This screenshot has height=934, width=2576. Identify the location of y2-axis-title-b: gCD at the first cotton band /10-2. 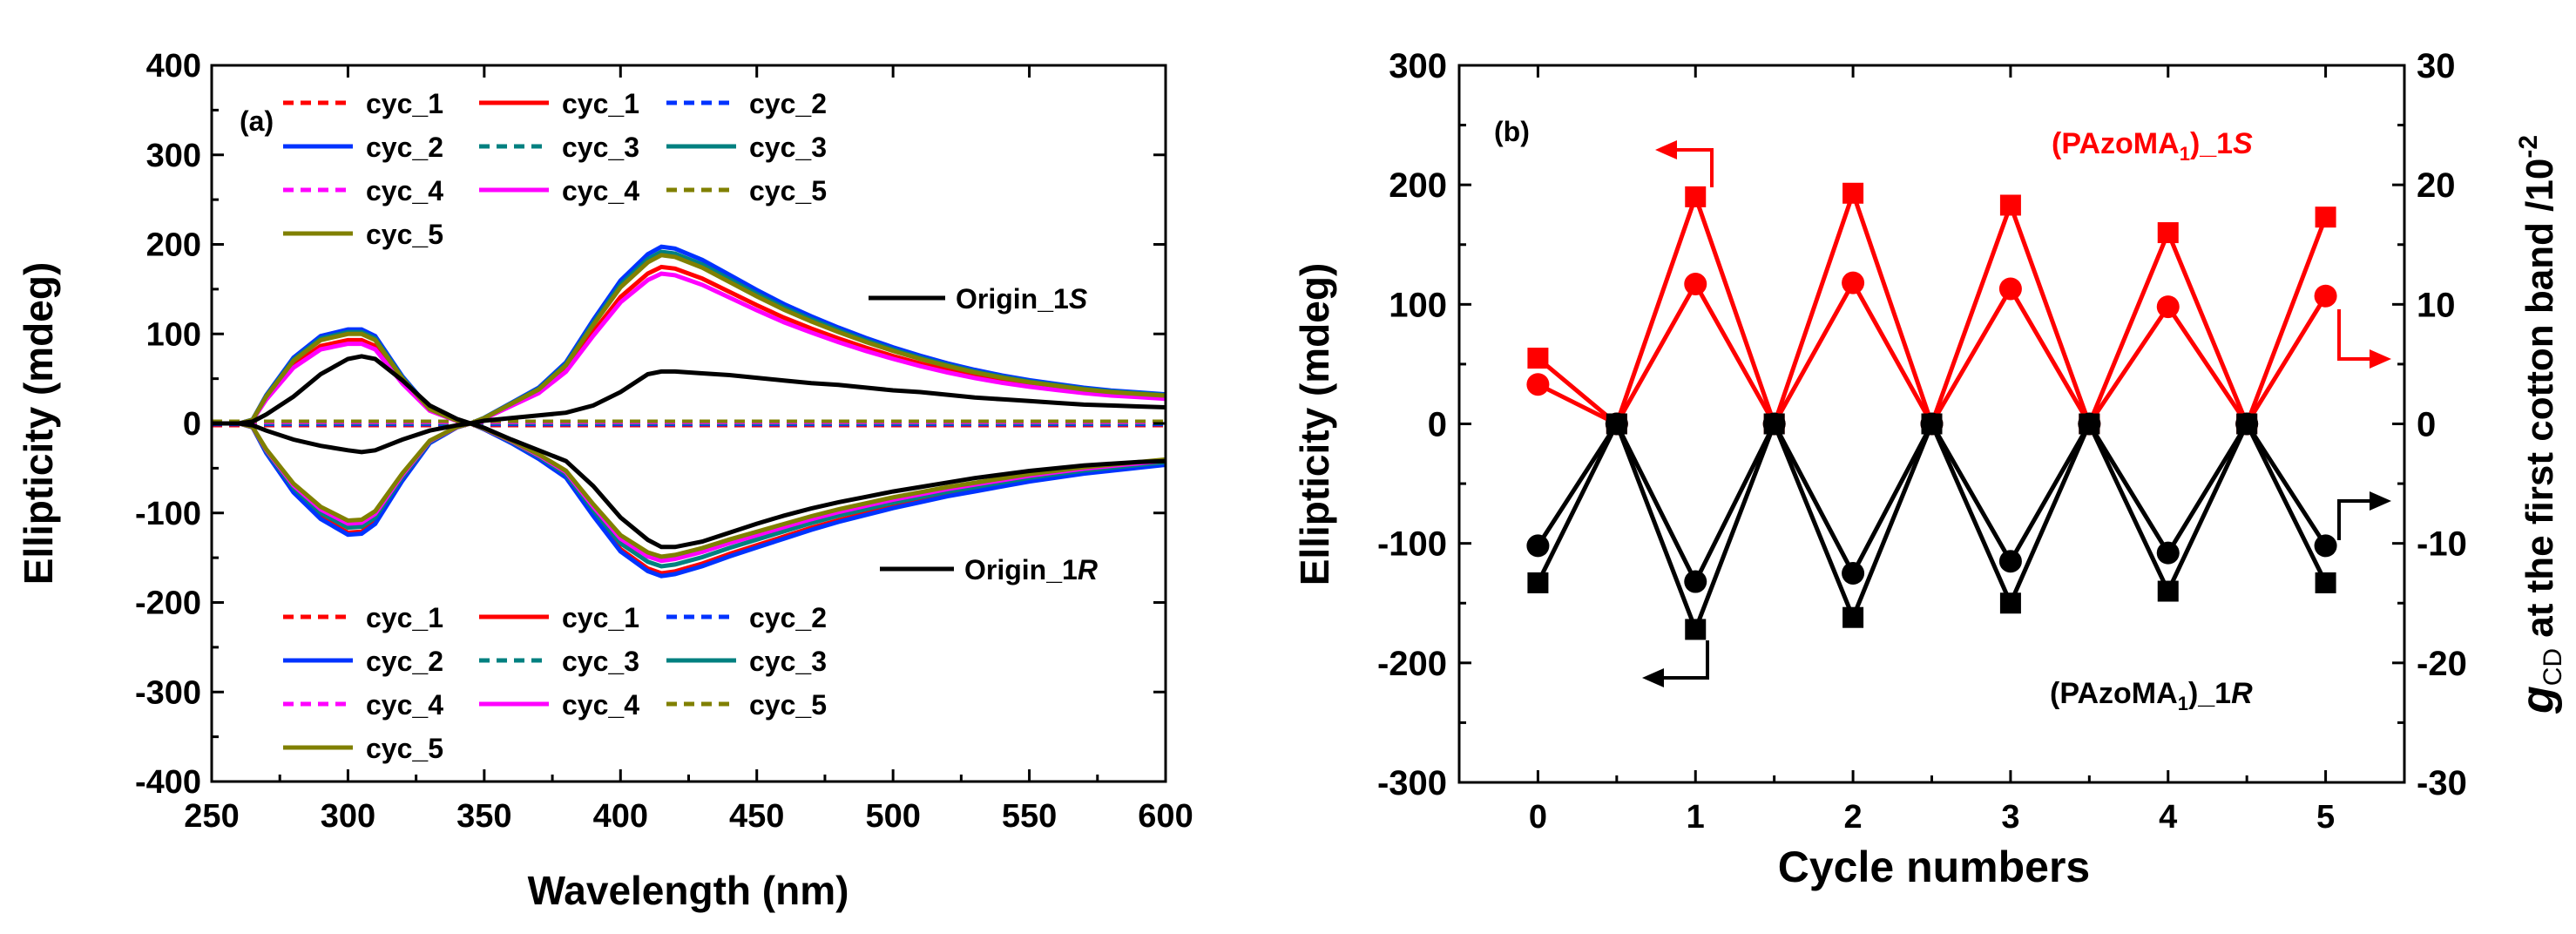
(2539, 425).